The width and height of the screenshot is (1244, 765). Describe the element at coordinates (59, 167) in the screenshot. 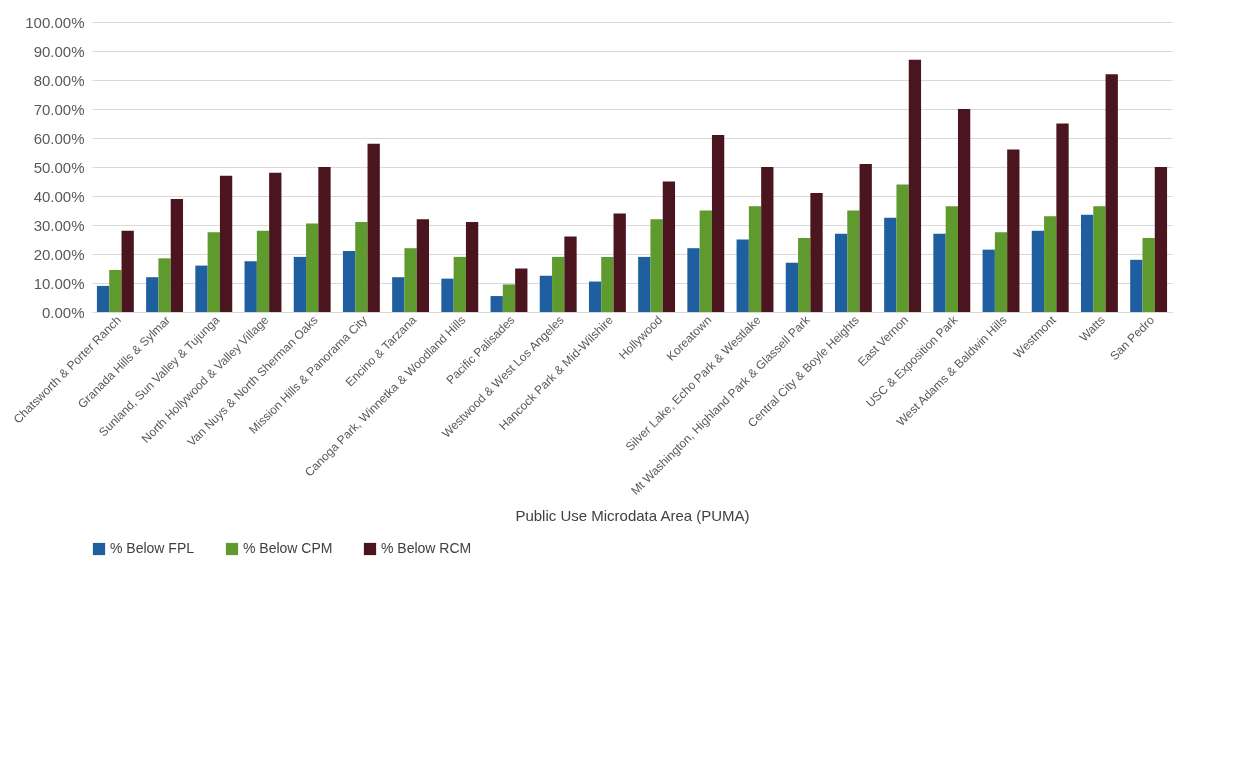

I see `y-tick-label: 50.00%` at that location.